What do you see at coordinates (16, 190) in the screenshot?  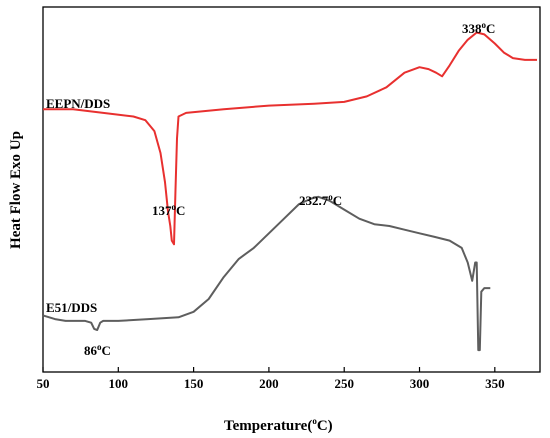 I see `y-axis-title: Heat Flow Exo Up` at bounding box center [16, 190].